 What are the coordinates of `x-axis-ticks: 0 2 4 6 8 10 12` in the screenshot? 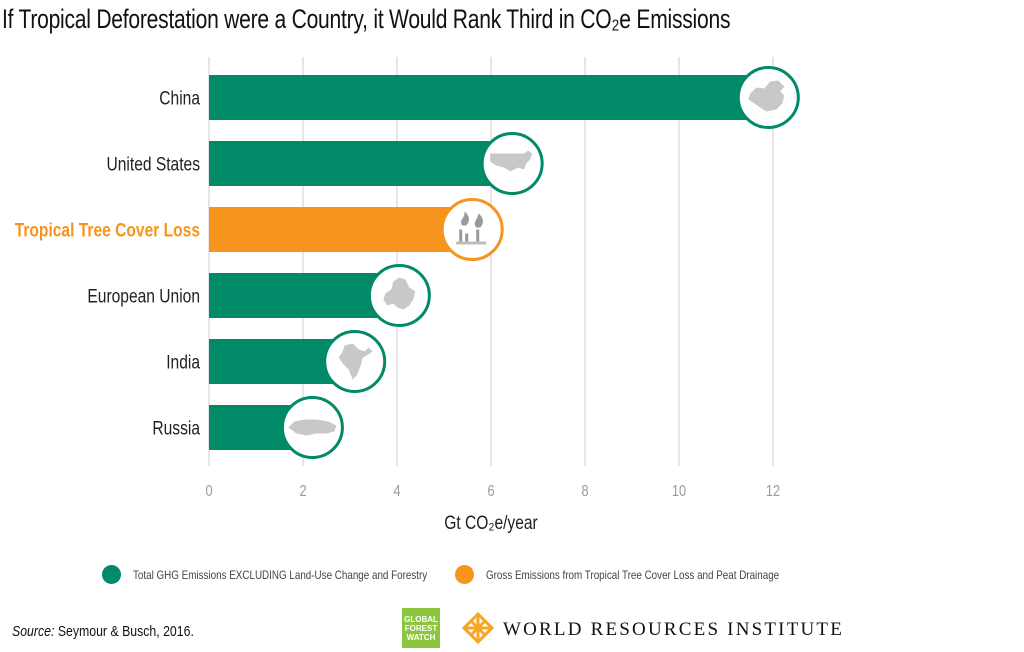 It's located at (492, 491).